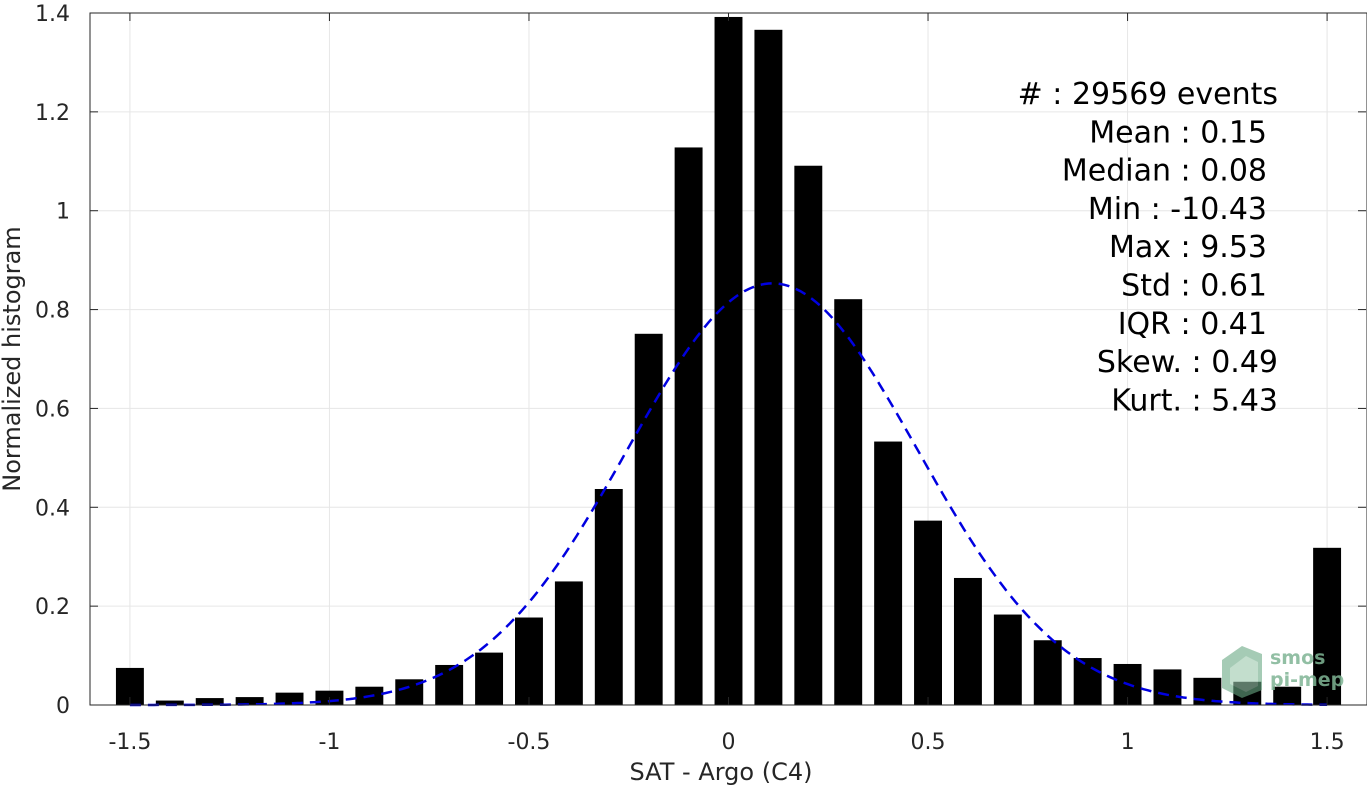 Image resolution: width=1367 pixels, height=787 pixels. I want to click on stat-line: Std : 0.61, so click(1194, 286).